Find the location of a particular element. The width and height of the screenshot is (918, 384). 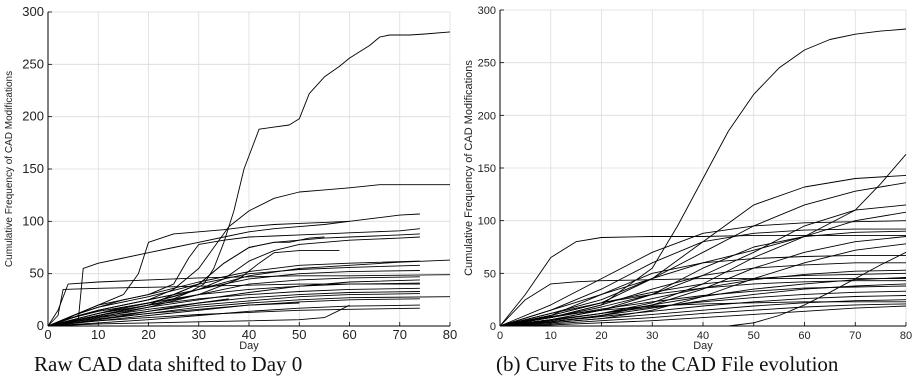

caption-b: (b) Curve Fits to the CAD File evolution is located at coordinates (667, 364).